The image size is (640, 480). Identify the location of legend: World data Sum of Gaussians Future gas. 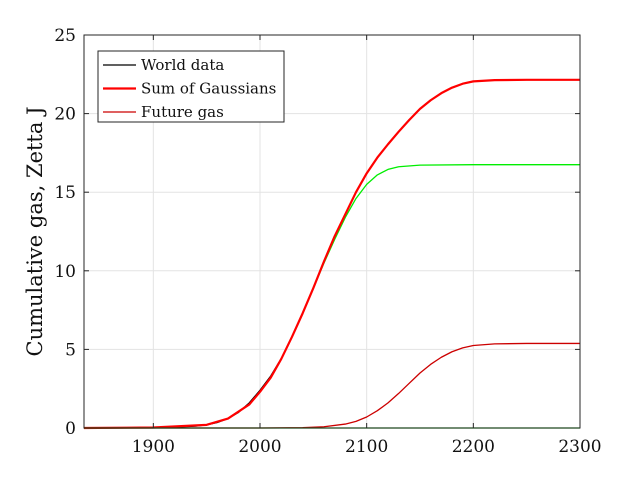
(191, 86).